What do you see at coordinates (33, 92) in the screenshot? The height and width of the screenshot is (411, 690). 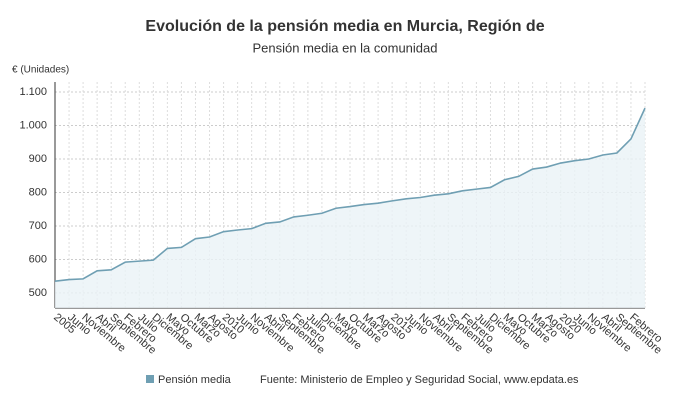 I see `y-tick-label: 1.100` at bounding box center [33, 92].